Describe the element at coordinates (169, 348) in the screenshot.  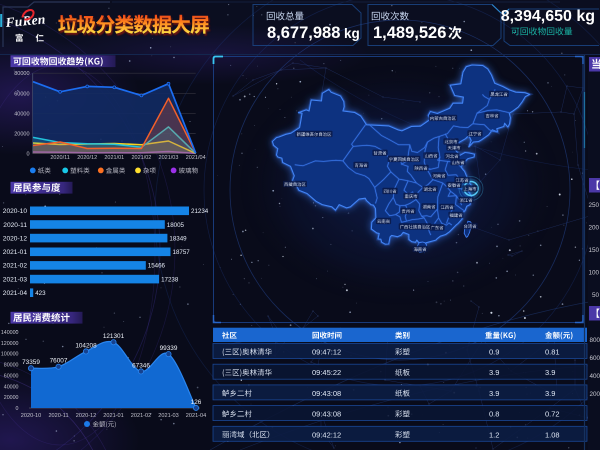
I see `svg-text: 99339` at that location.